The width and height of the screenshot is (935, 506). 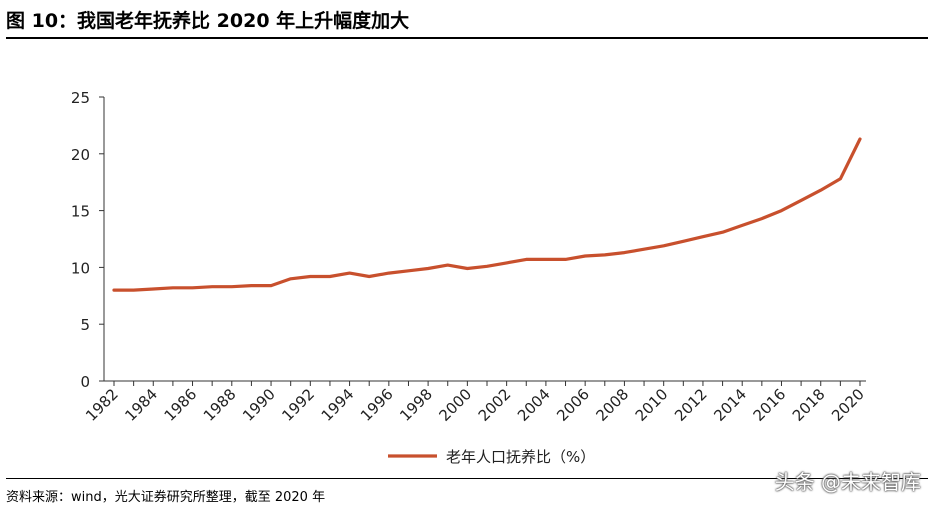 What do you see at coordinates (80, 268) in the screenshot?
I see `y-tick-label: 10` at bounding box center [80, 268].